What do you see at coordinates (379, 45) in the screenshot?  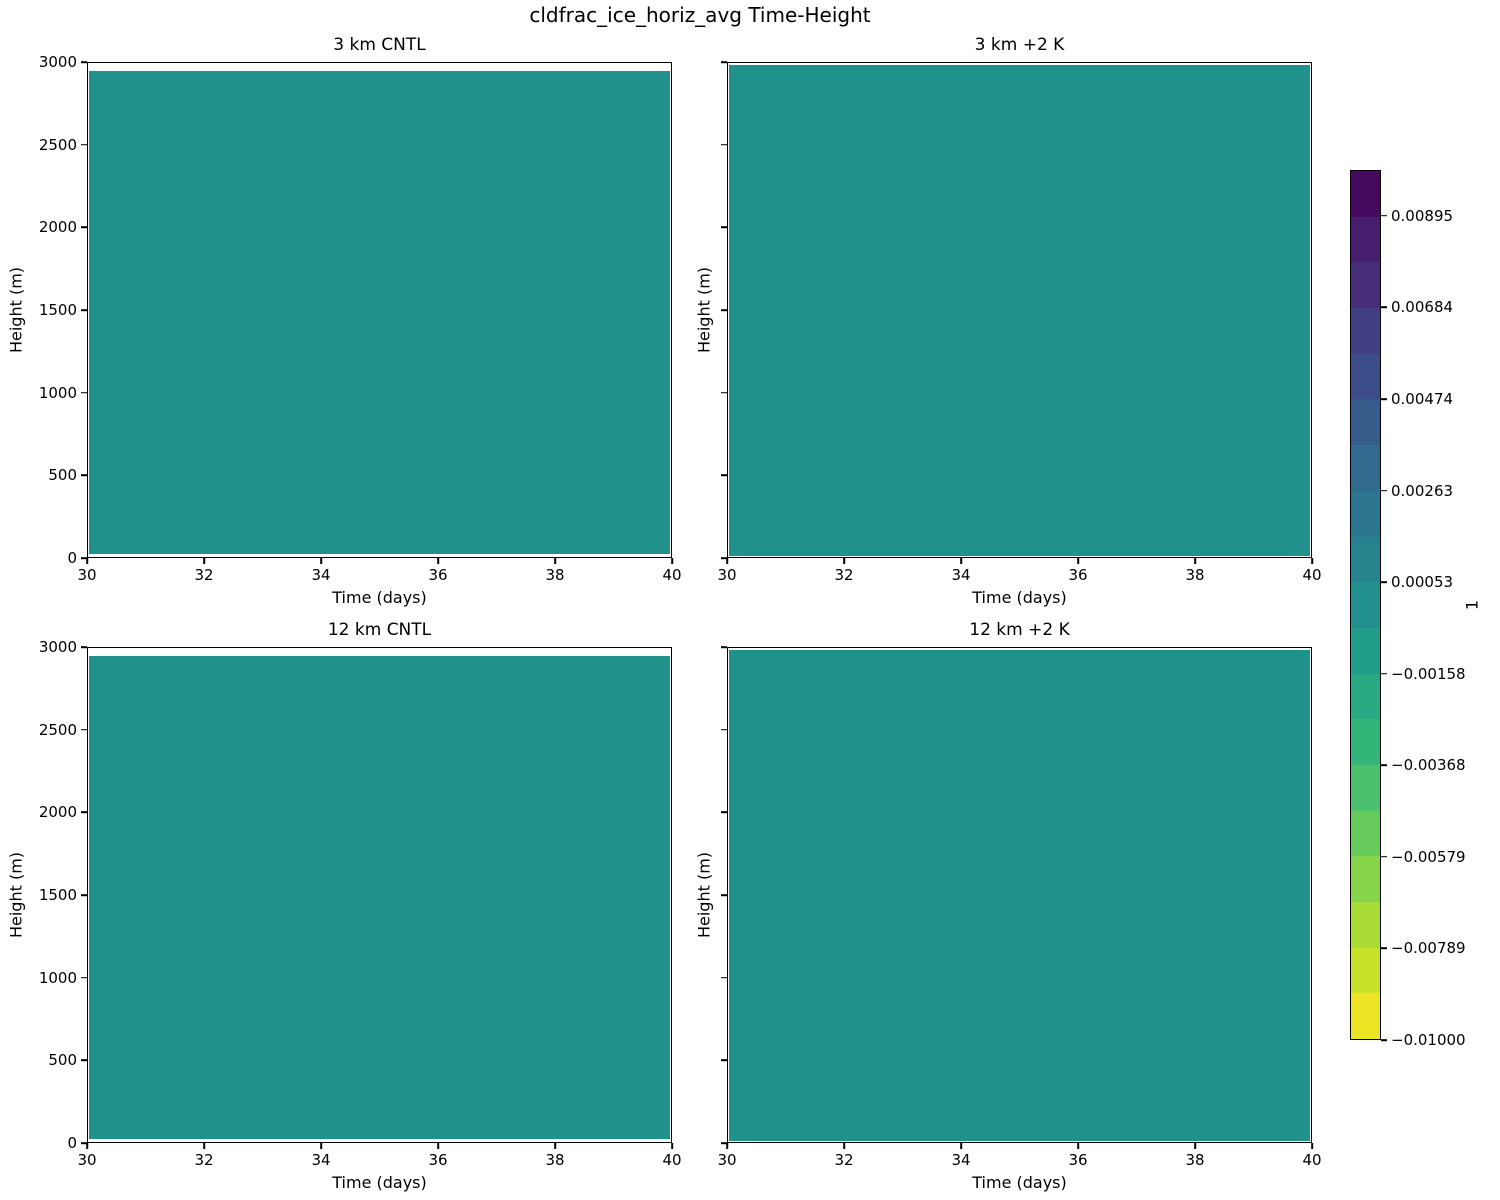 I see `subplot-title: 3 km CNTL` at bounding box center [379, 45].